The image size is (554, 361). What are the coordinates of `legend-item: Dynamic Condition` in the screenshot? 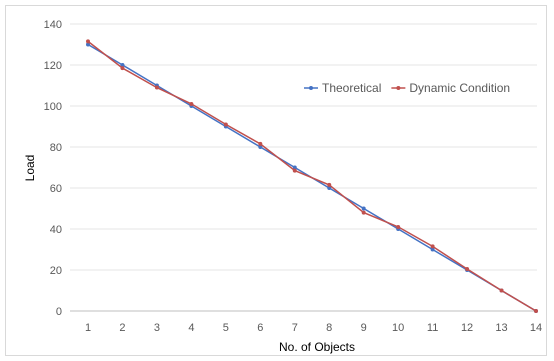 It's located at (450, 88).